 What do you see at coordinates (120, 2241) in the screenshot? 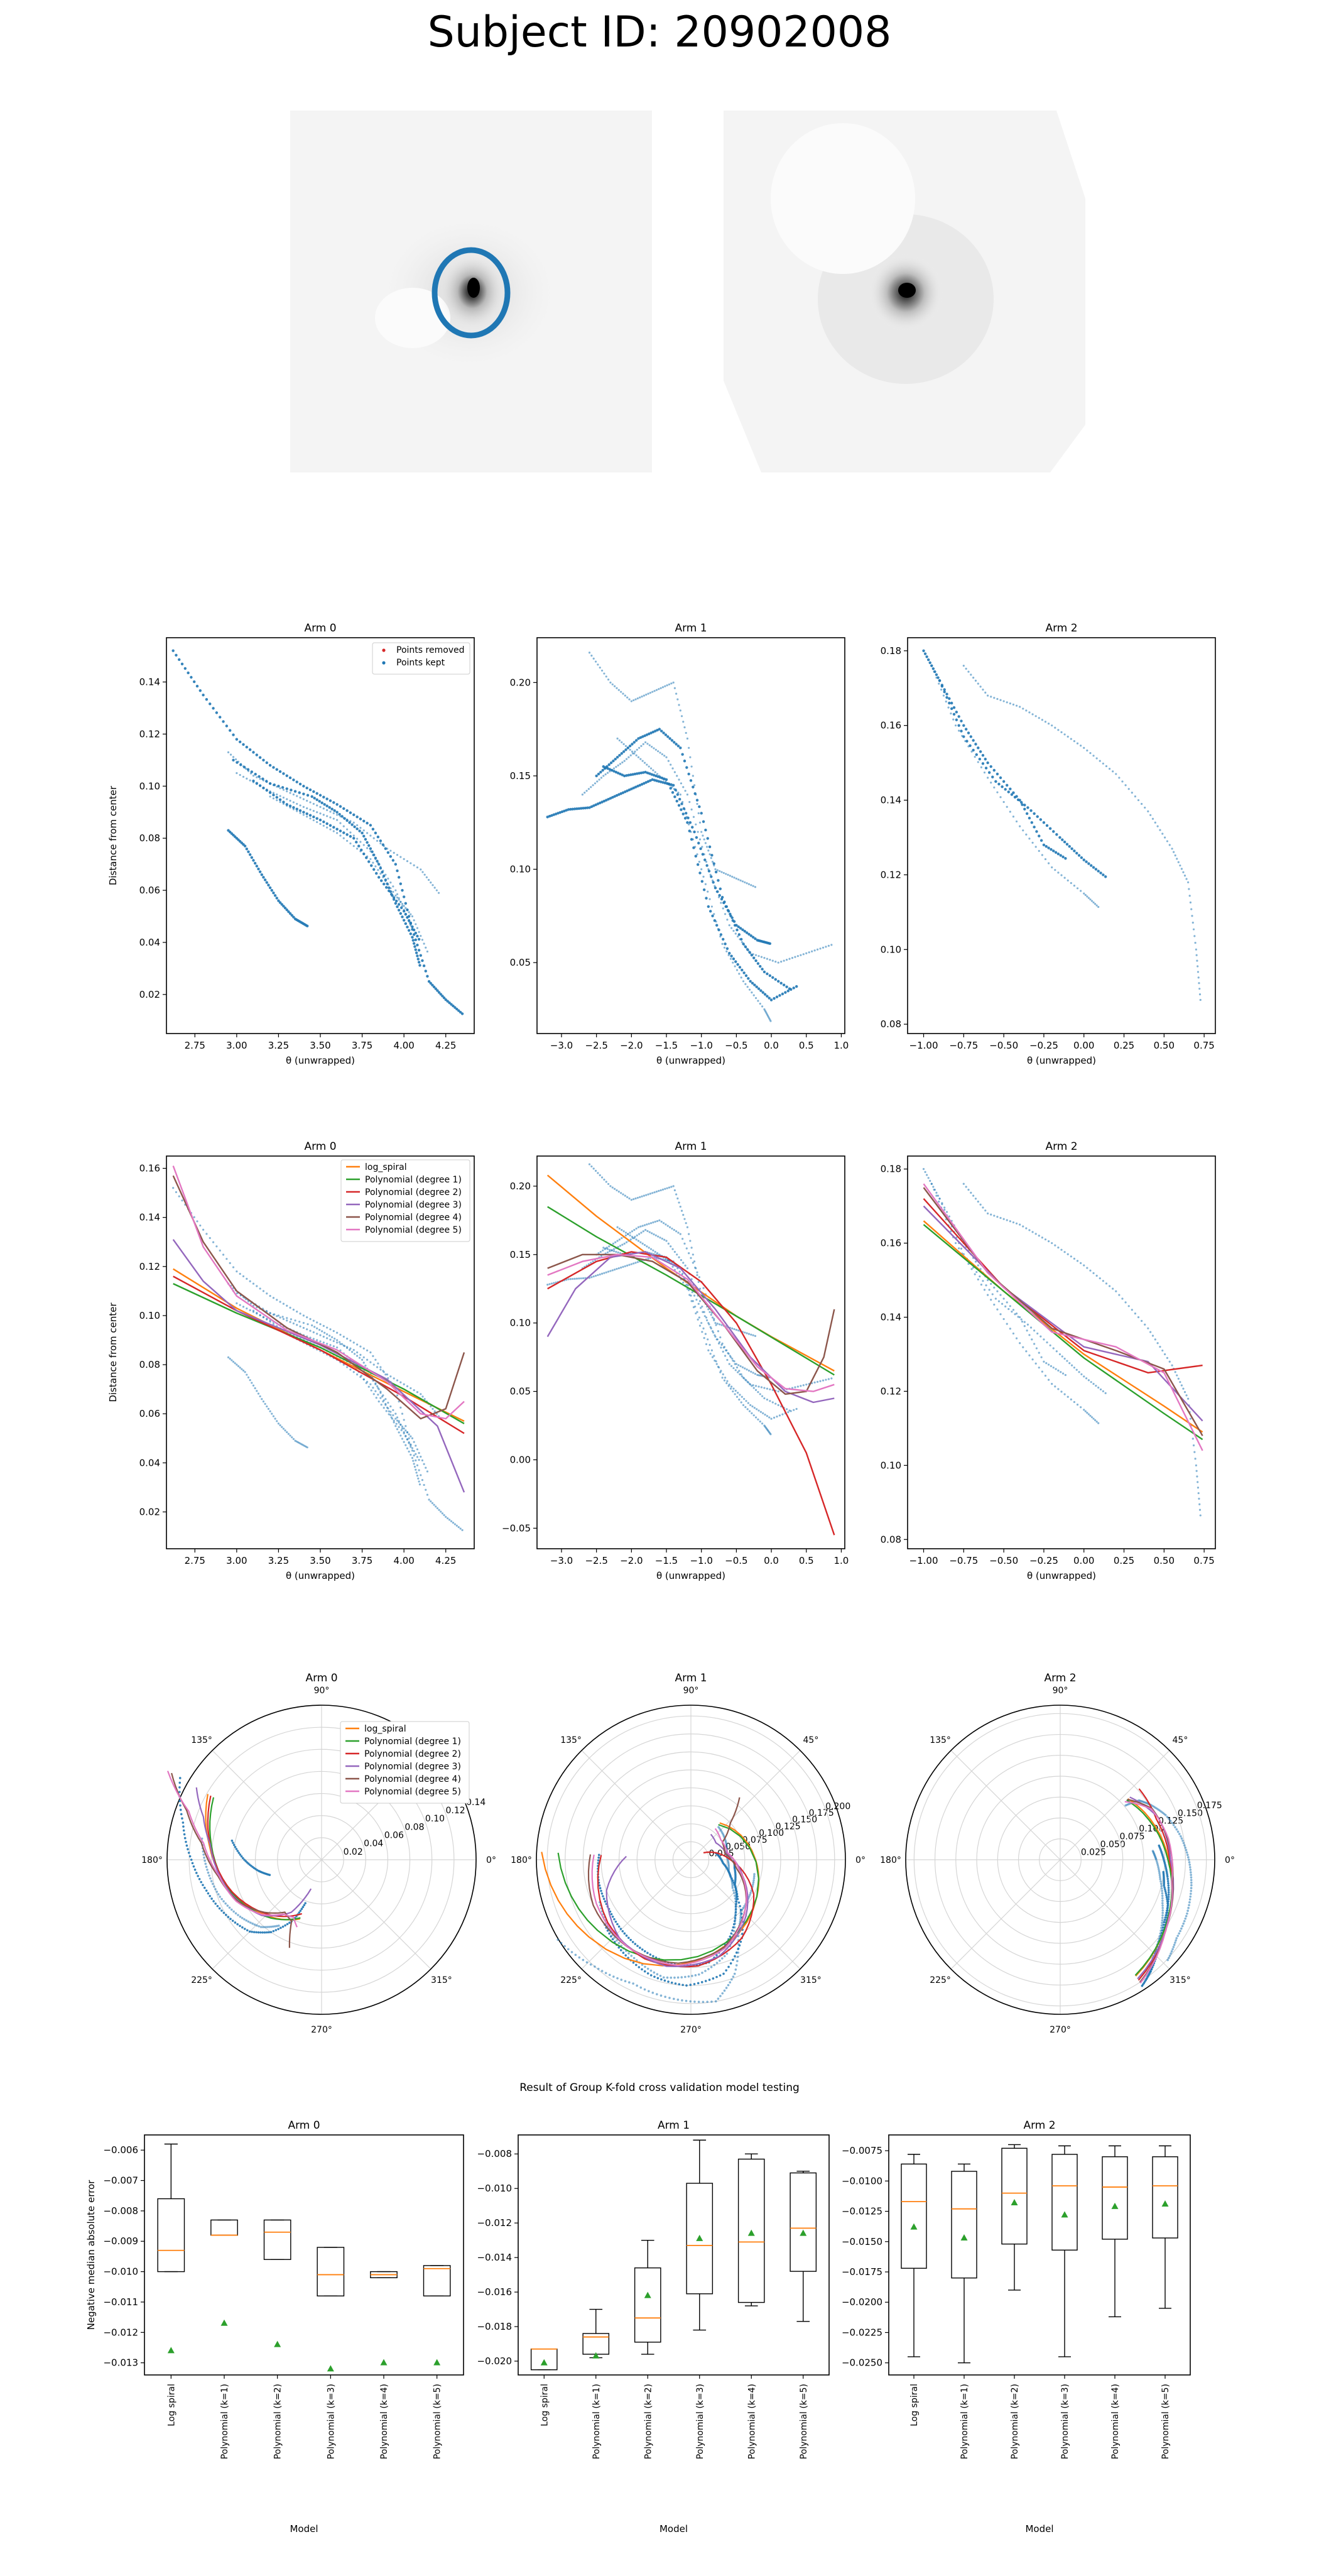
I see `y-tick-label: −0.009` at bounding box center [120, 2241].